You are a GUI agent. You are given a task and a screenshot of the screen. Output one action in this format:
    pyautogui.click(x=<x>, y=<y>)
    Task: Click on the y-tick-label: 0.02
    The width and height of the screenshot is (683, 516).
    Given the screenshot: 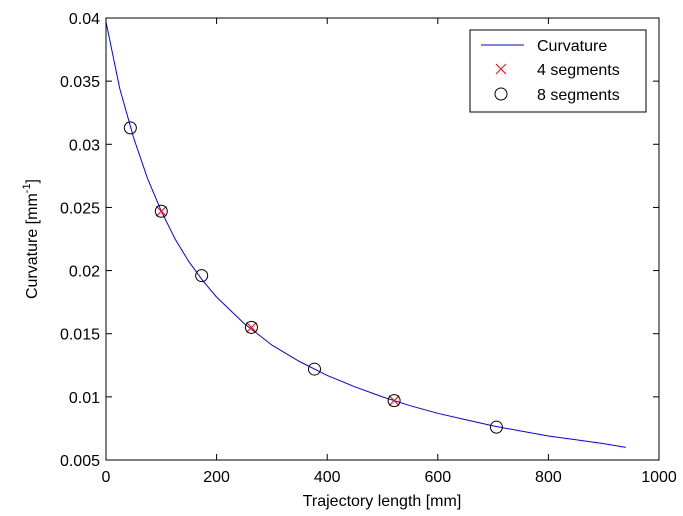 What is the action you would take?
    pyautogui.click(x=84, y=272)
    